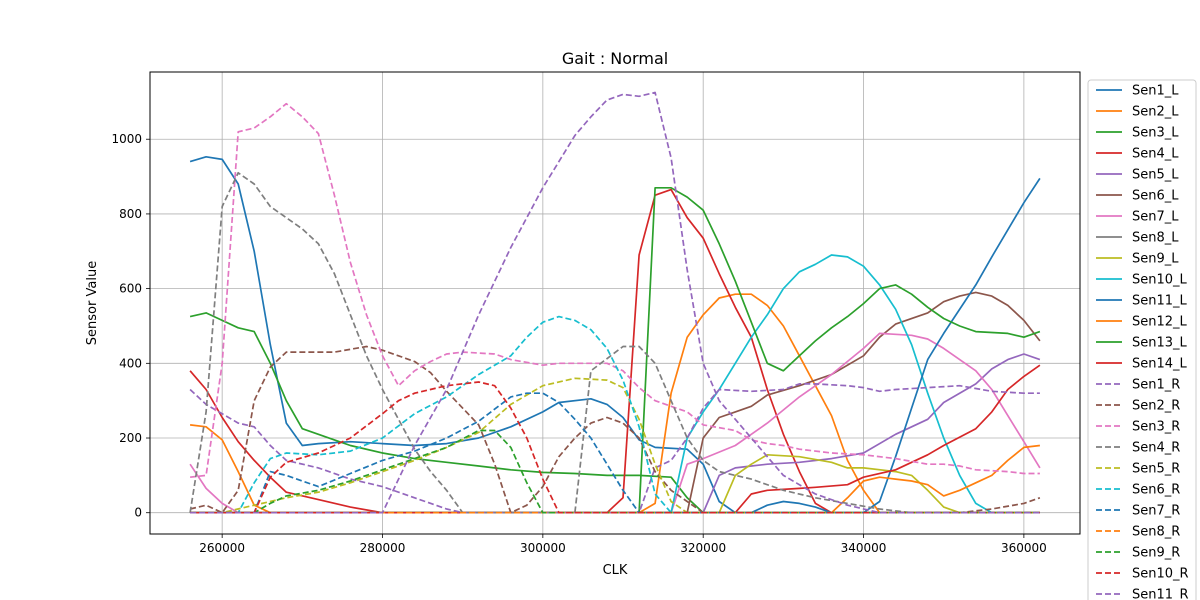 This screenshot has height=600, width=1200. What do you see at coordinates (1155, 91) in the screenshot?
I see `legend-label: Sen1_L` at bounding box center [1155, 91].